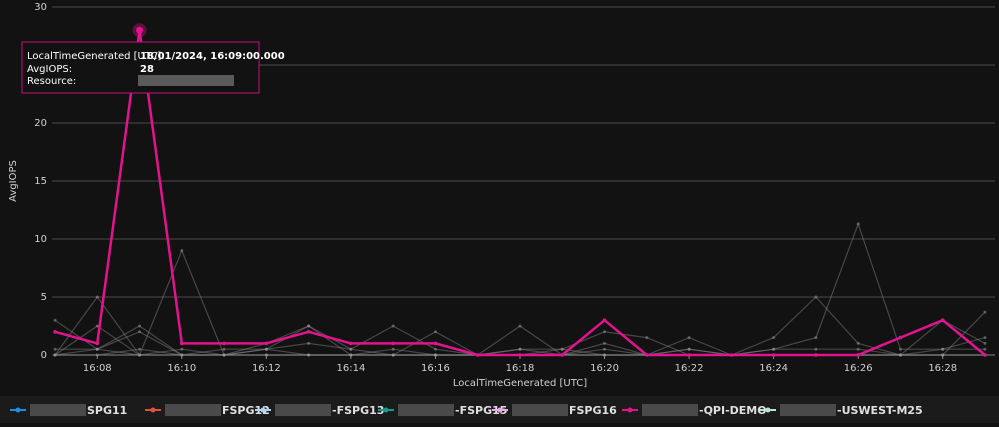 Image resolution: width=999 pixels, height=427 pixels. I want to click on legend-label: -USWEST-M25, so click(880, 410).